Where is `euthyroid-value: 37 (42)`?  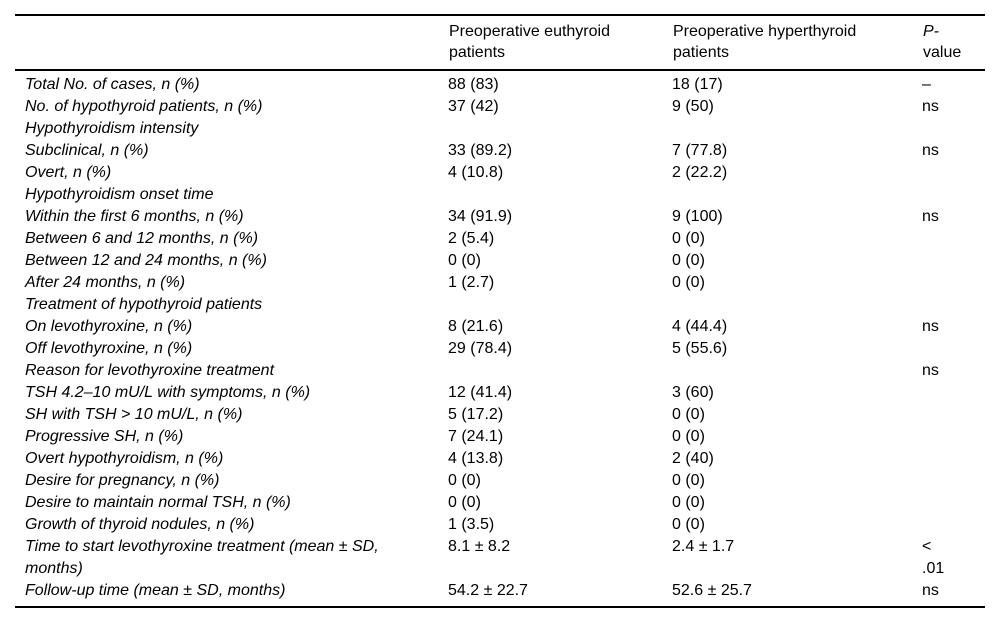
euthyroid-value: 37 (42) is located at coordinates (473, 106).